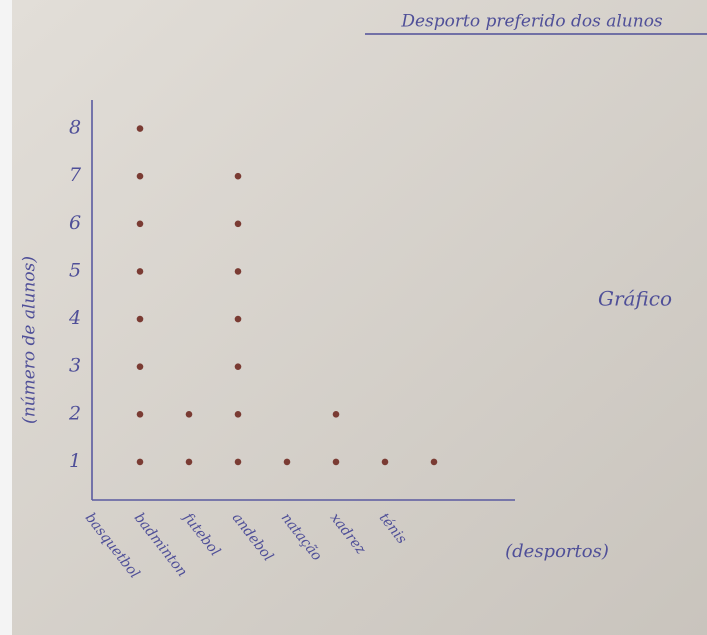 Image resolution: width=707 pixels, height=635 pixels. I want to click on x-axis-label: (desportos), so click(557, 551).